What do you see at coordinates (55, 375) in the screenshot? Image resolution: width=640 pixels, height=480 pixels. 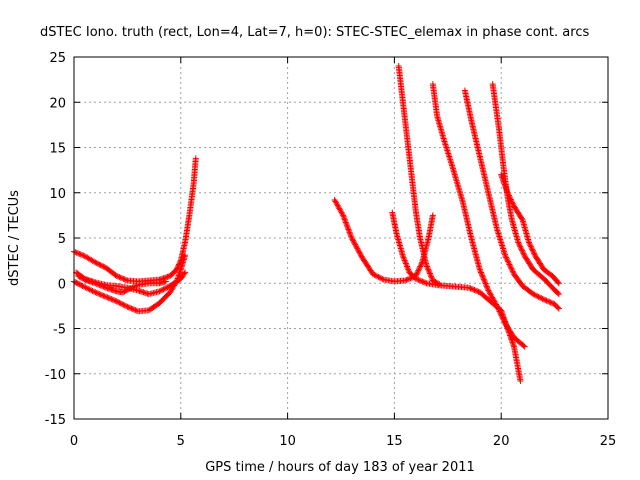 I see `y-tick-label: -10` at bounding box center [55, 375].